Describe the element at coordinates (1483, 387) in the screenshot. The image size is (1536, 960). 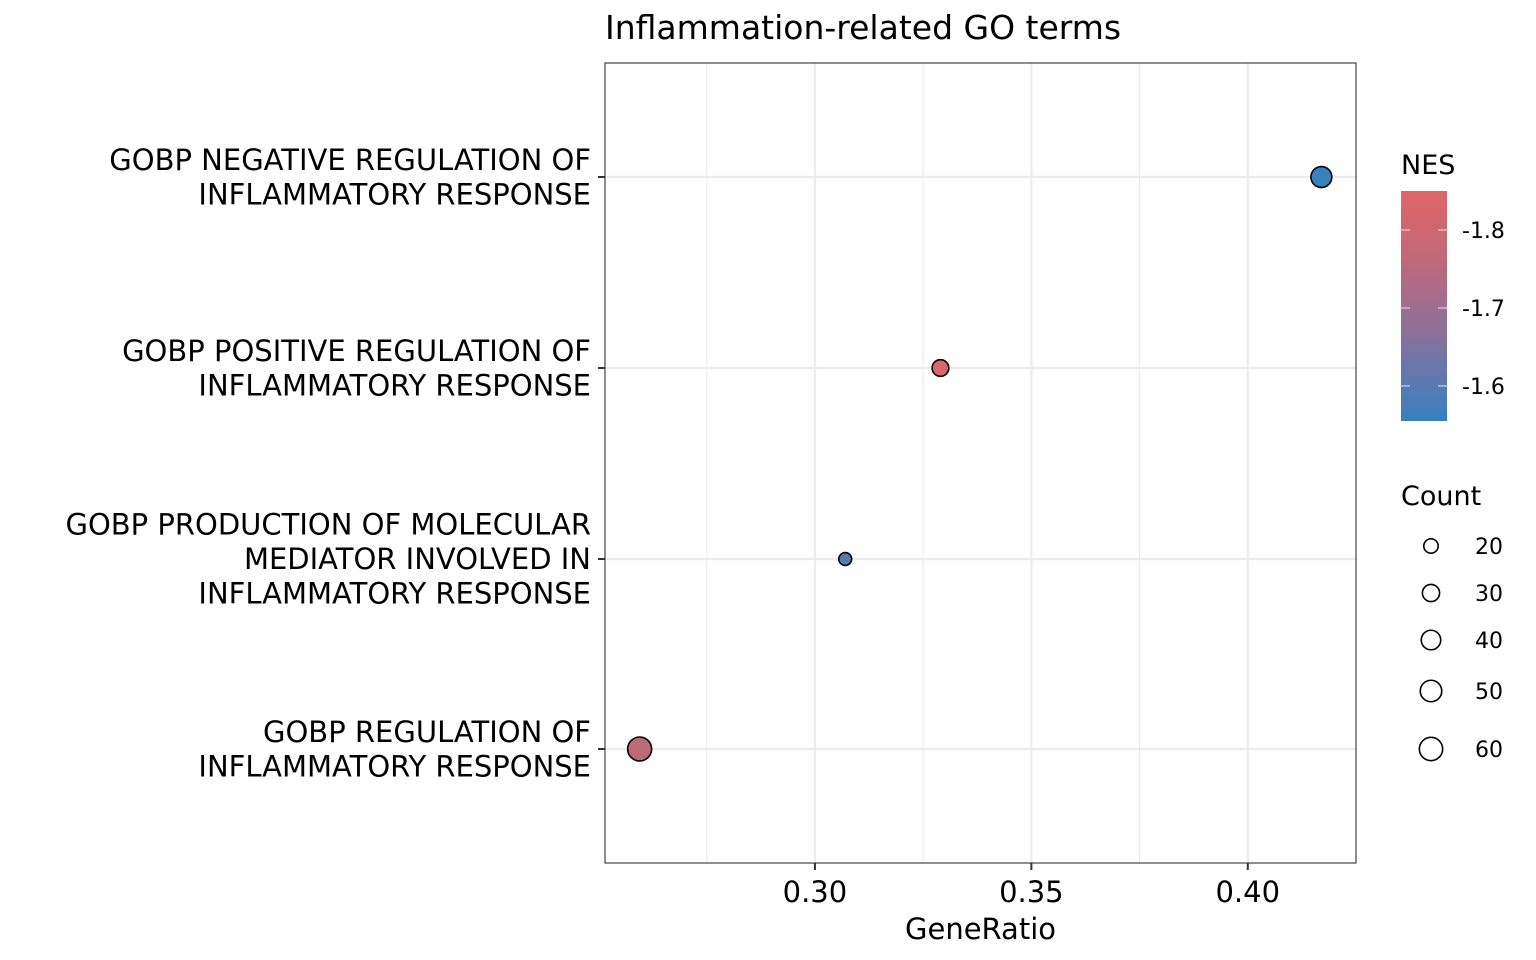
I see `nes-legend-label: -1.6` at that location.